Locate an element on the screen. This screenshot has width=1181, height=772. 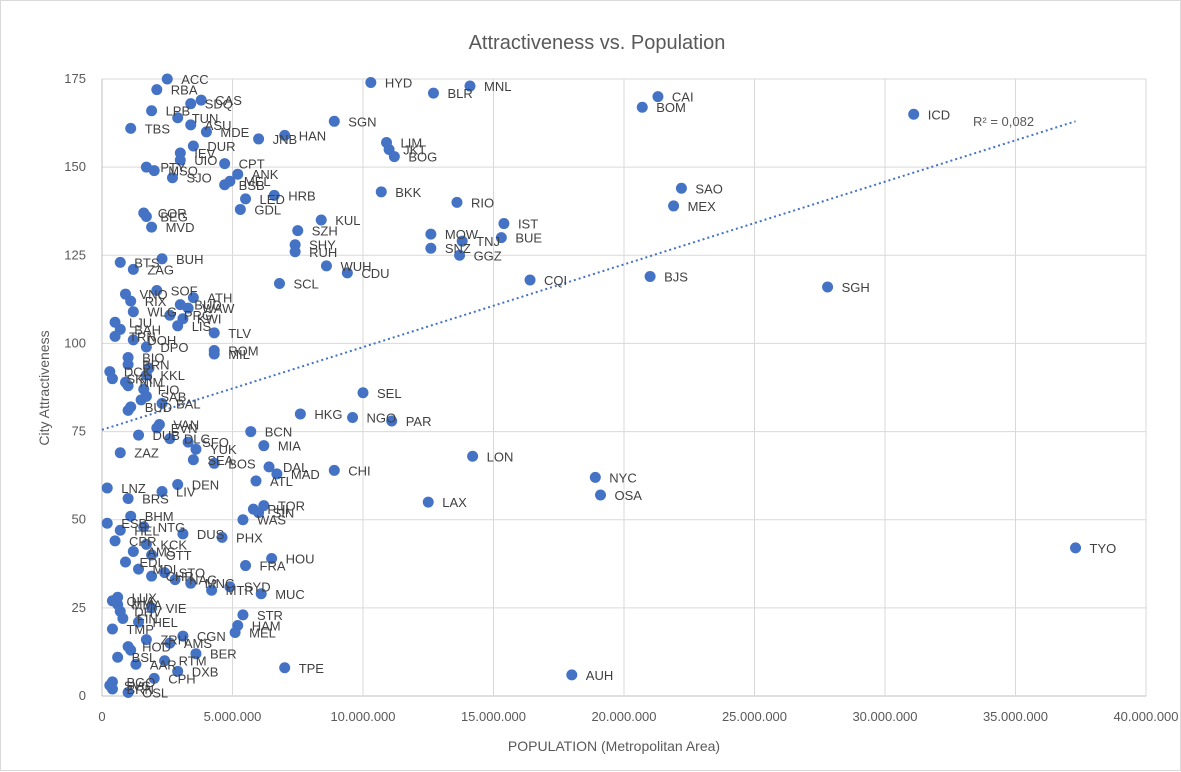
data-label: TMP is located at coordinates (139, 629).